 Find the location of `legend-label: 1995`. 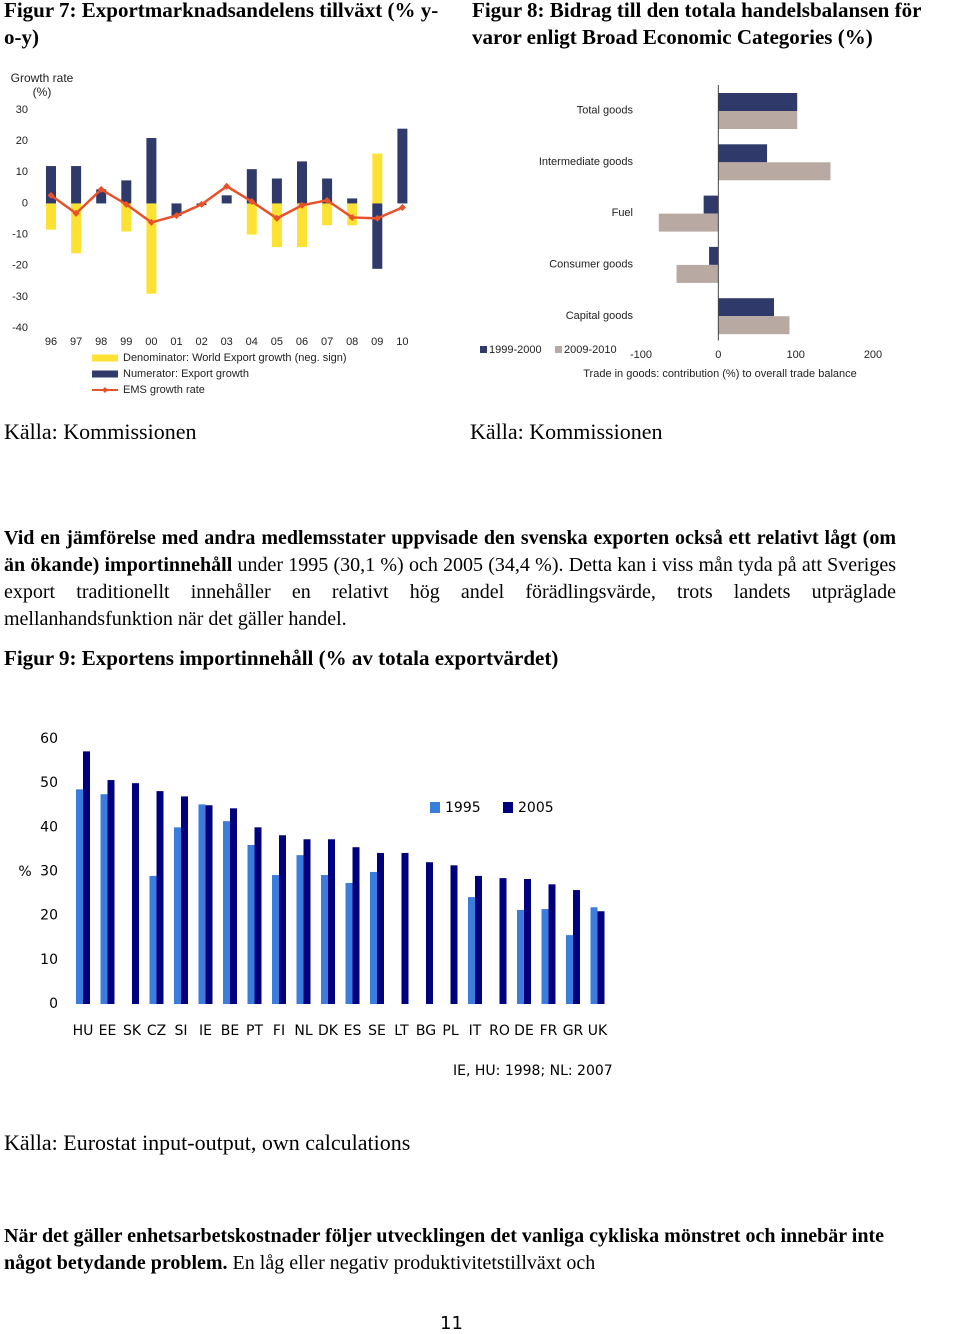

legend-label: 1995 is located at coordinates (463, 808).